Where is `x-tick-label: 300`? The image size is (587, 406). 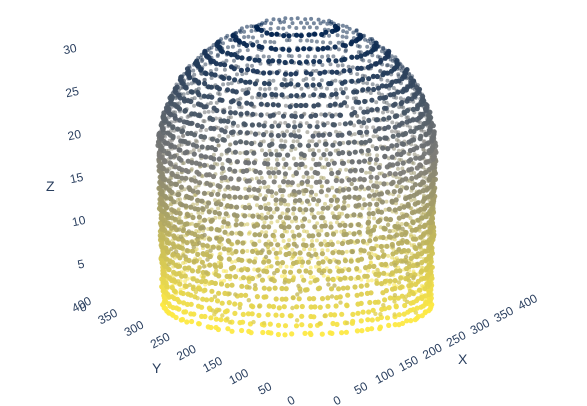
x-tick-label: 300 is located at coordinates (480, 327).